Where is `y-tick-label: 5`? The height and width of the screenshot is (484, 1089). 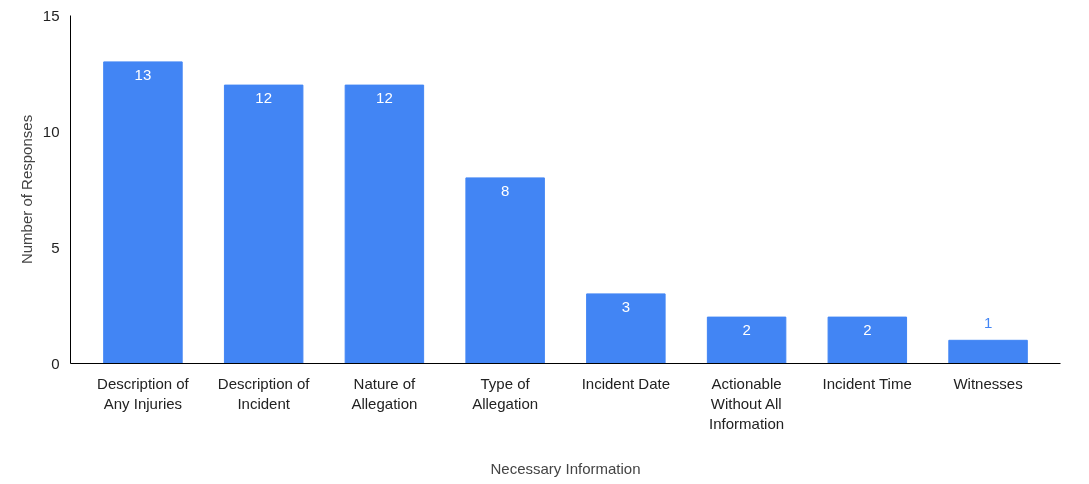
y-tick-label: 5 is located at coordinates (55, 247).